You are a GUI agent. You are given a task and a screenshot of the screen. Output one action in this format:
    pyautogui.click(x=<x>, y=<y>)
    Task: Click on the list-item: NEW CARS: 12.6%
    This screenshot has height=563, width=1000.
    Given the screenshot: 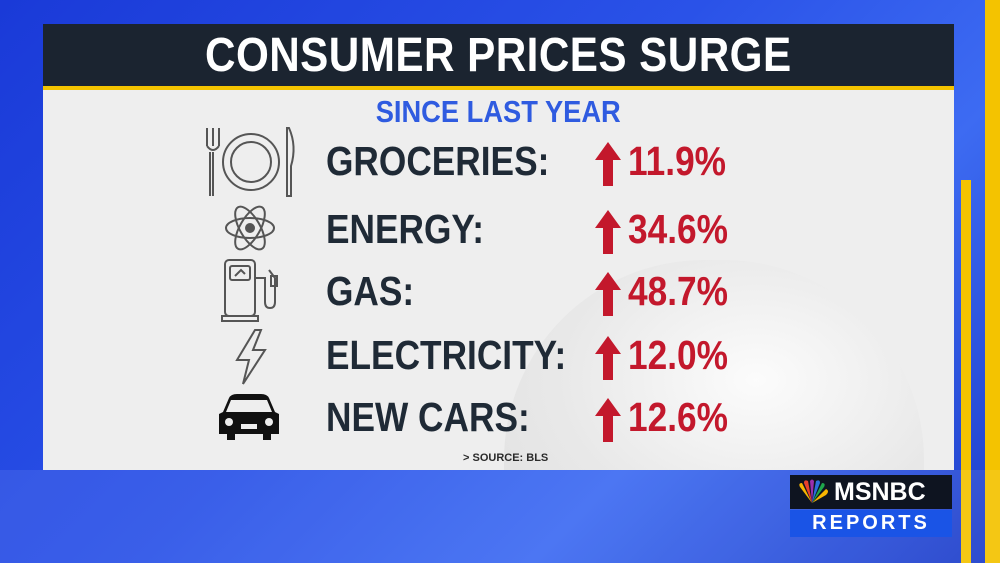 What is the action you would take?
    pyautogui.click(x=498, y=420)
    